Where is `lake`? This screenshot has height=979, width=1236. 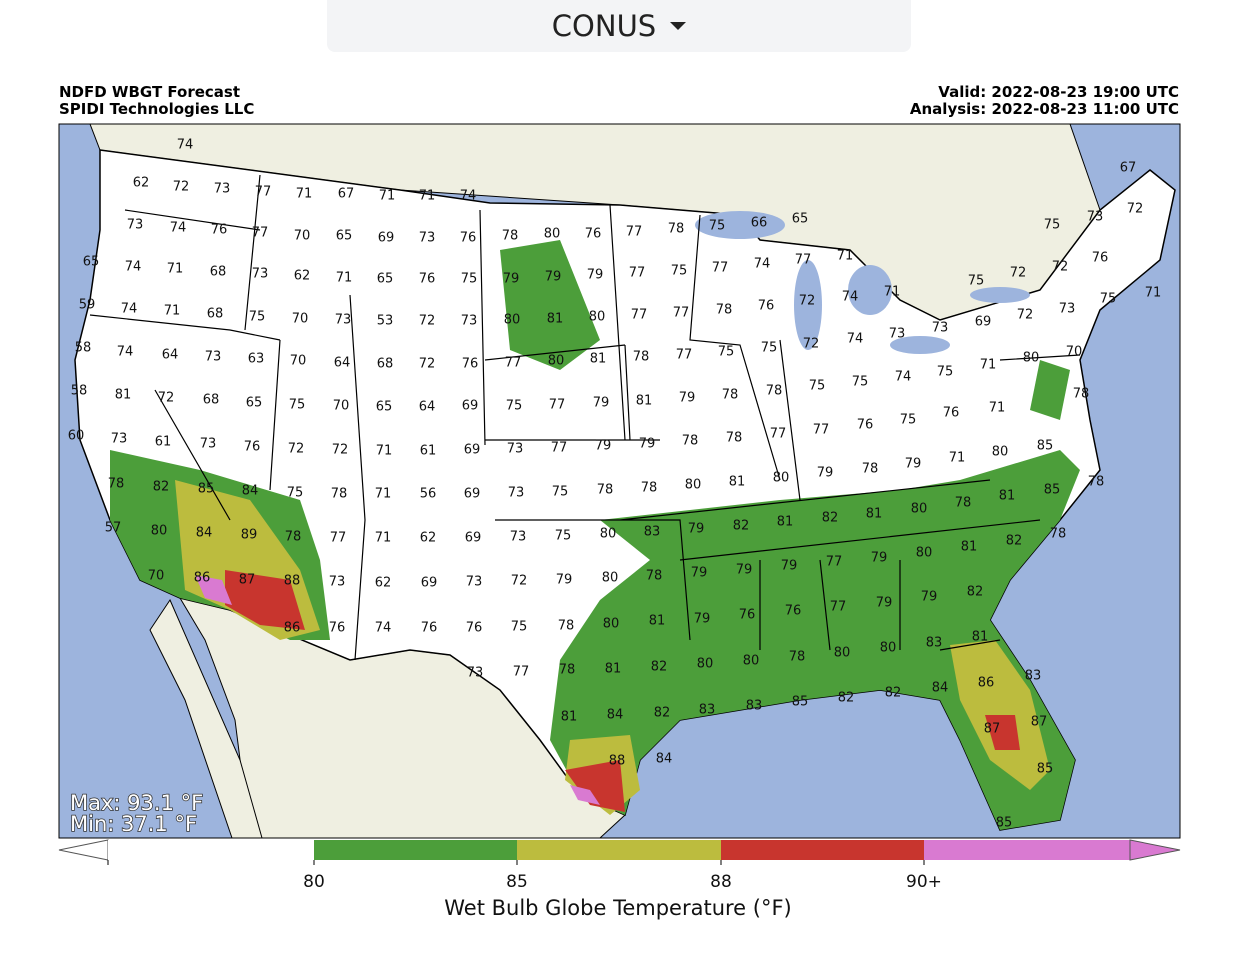
lake is located at coordinates (740, 225).